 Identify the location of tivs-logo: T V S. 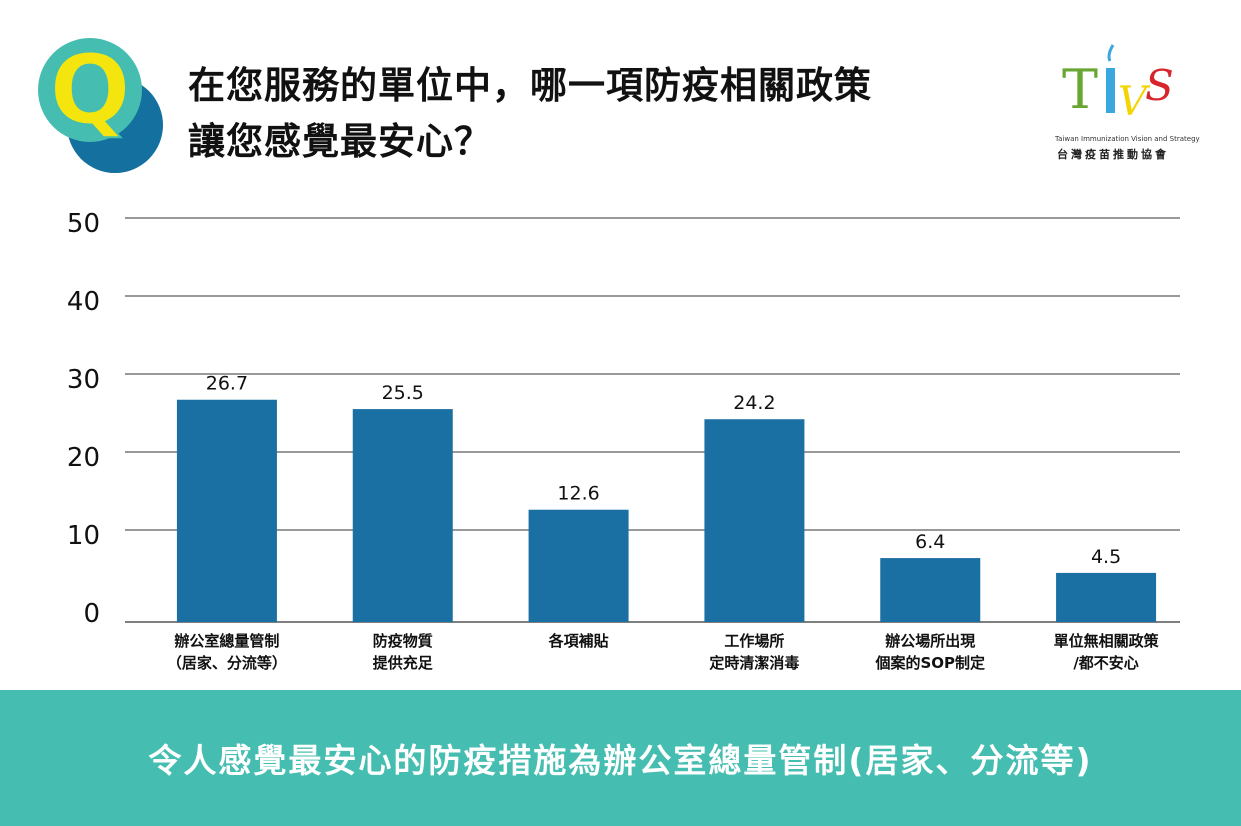
(1118, 84).